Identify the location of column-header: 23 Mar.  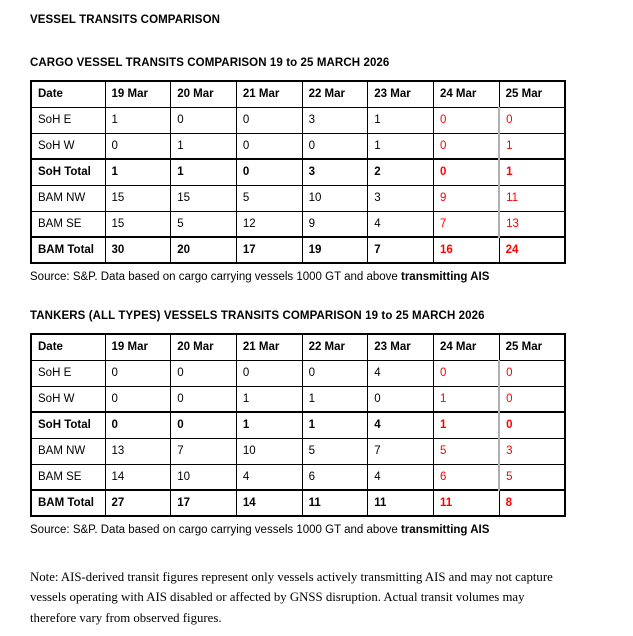
(400, 94).